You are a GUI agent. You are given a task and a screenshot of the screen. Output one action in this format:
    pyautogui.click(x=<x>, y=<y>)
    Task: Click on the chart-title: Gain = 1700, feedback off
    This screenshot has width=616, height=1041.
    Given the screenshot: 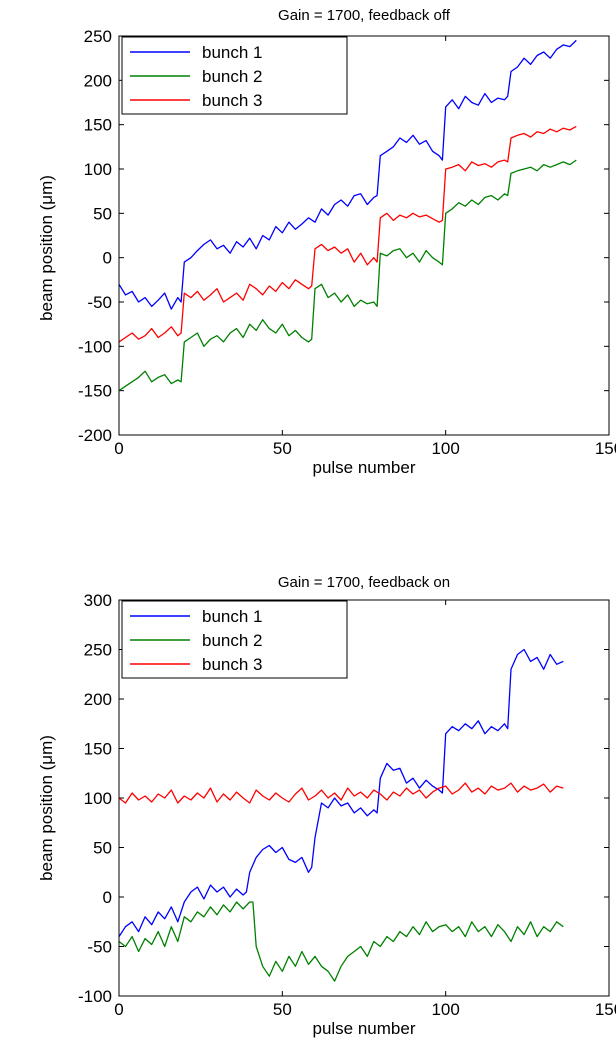 What is the action you would take?
    pyautogui.click(x=364, y=15)
    